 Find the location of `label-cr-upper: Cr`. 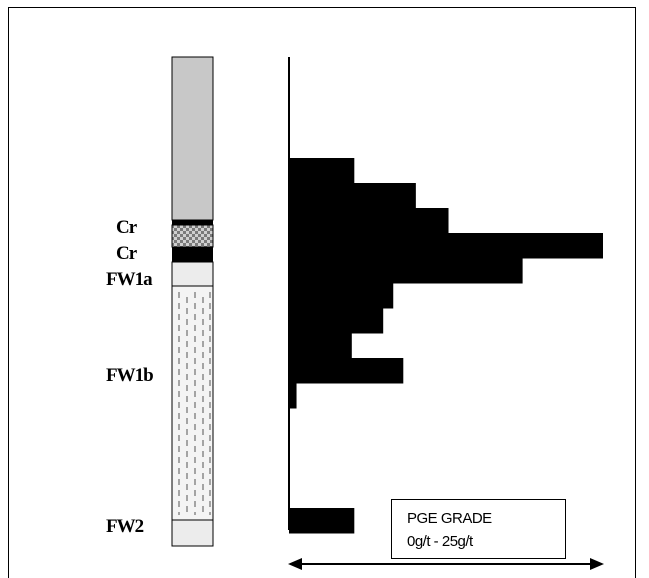

label-cr-upper: Cr is located at coordinates (126, 227).